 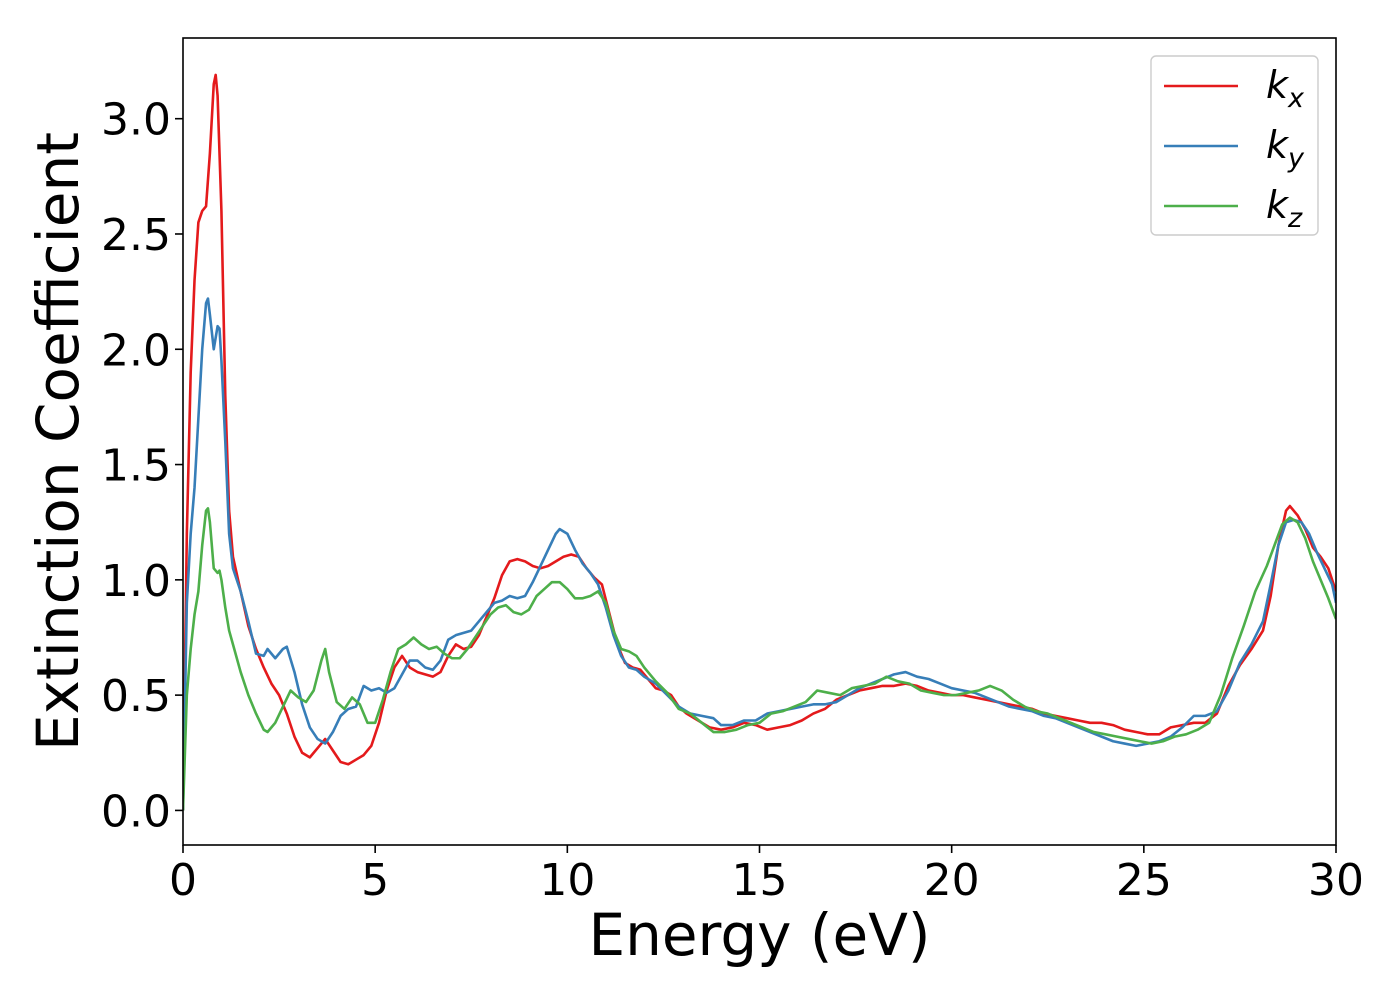 I want to click on legend-label-kz: kz, so click(x=1284, y=208).